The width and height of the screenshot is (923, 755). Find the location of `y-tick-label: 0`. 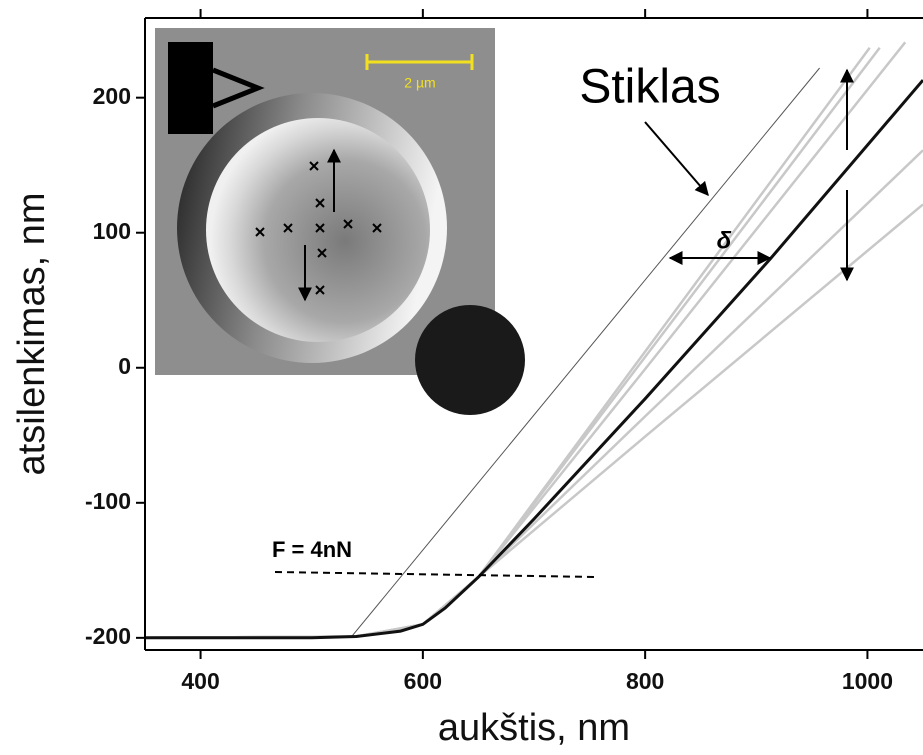

y-tick-label: 0 is located at coordinates (124, 366).